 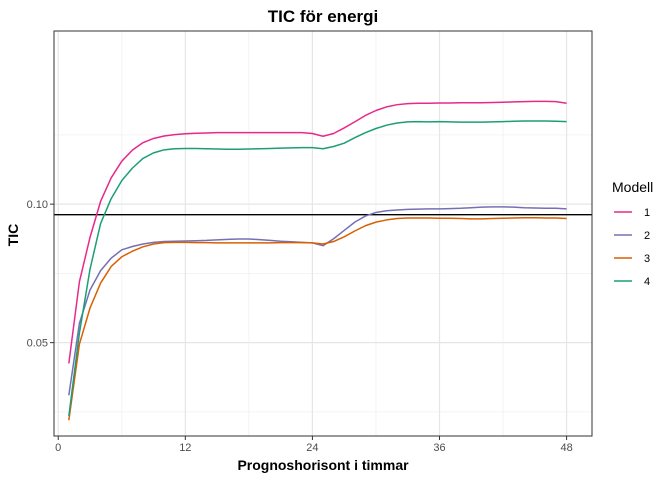 What do you see at coordinates (58, 448) in the screenshot?
I see `x-tick-label: 0` at bounding box center [58, 448].